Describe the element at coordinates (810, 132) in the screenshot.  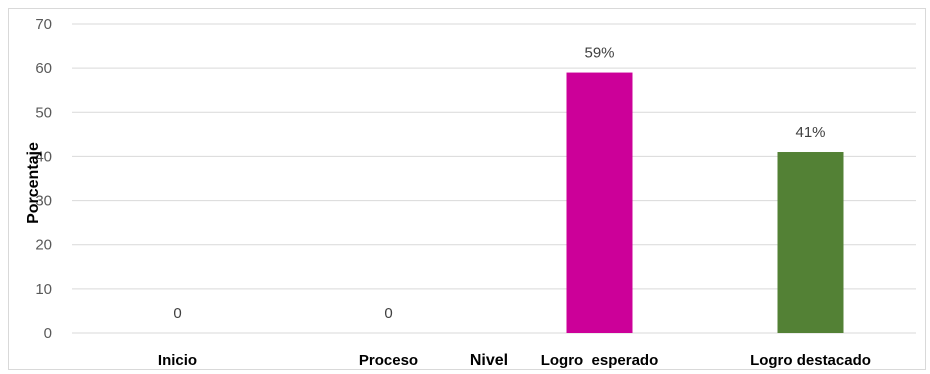
I see `data-label: 41%` at that location.